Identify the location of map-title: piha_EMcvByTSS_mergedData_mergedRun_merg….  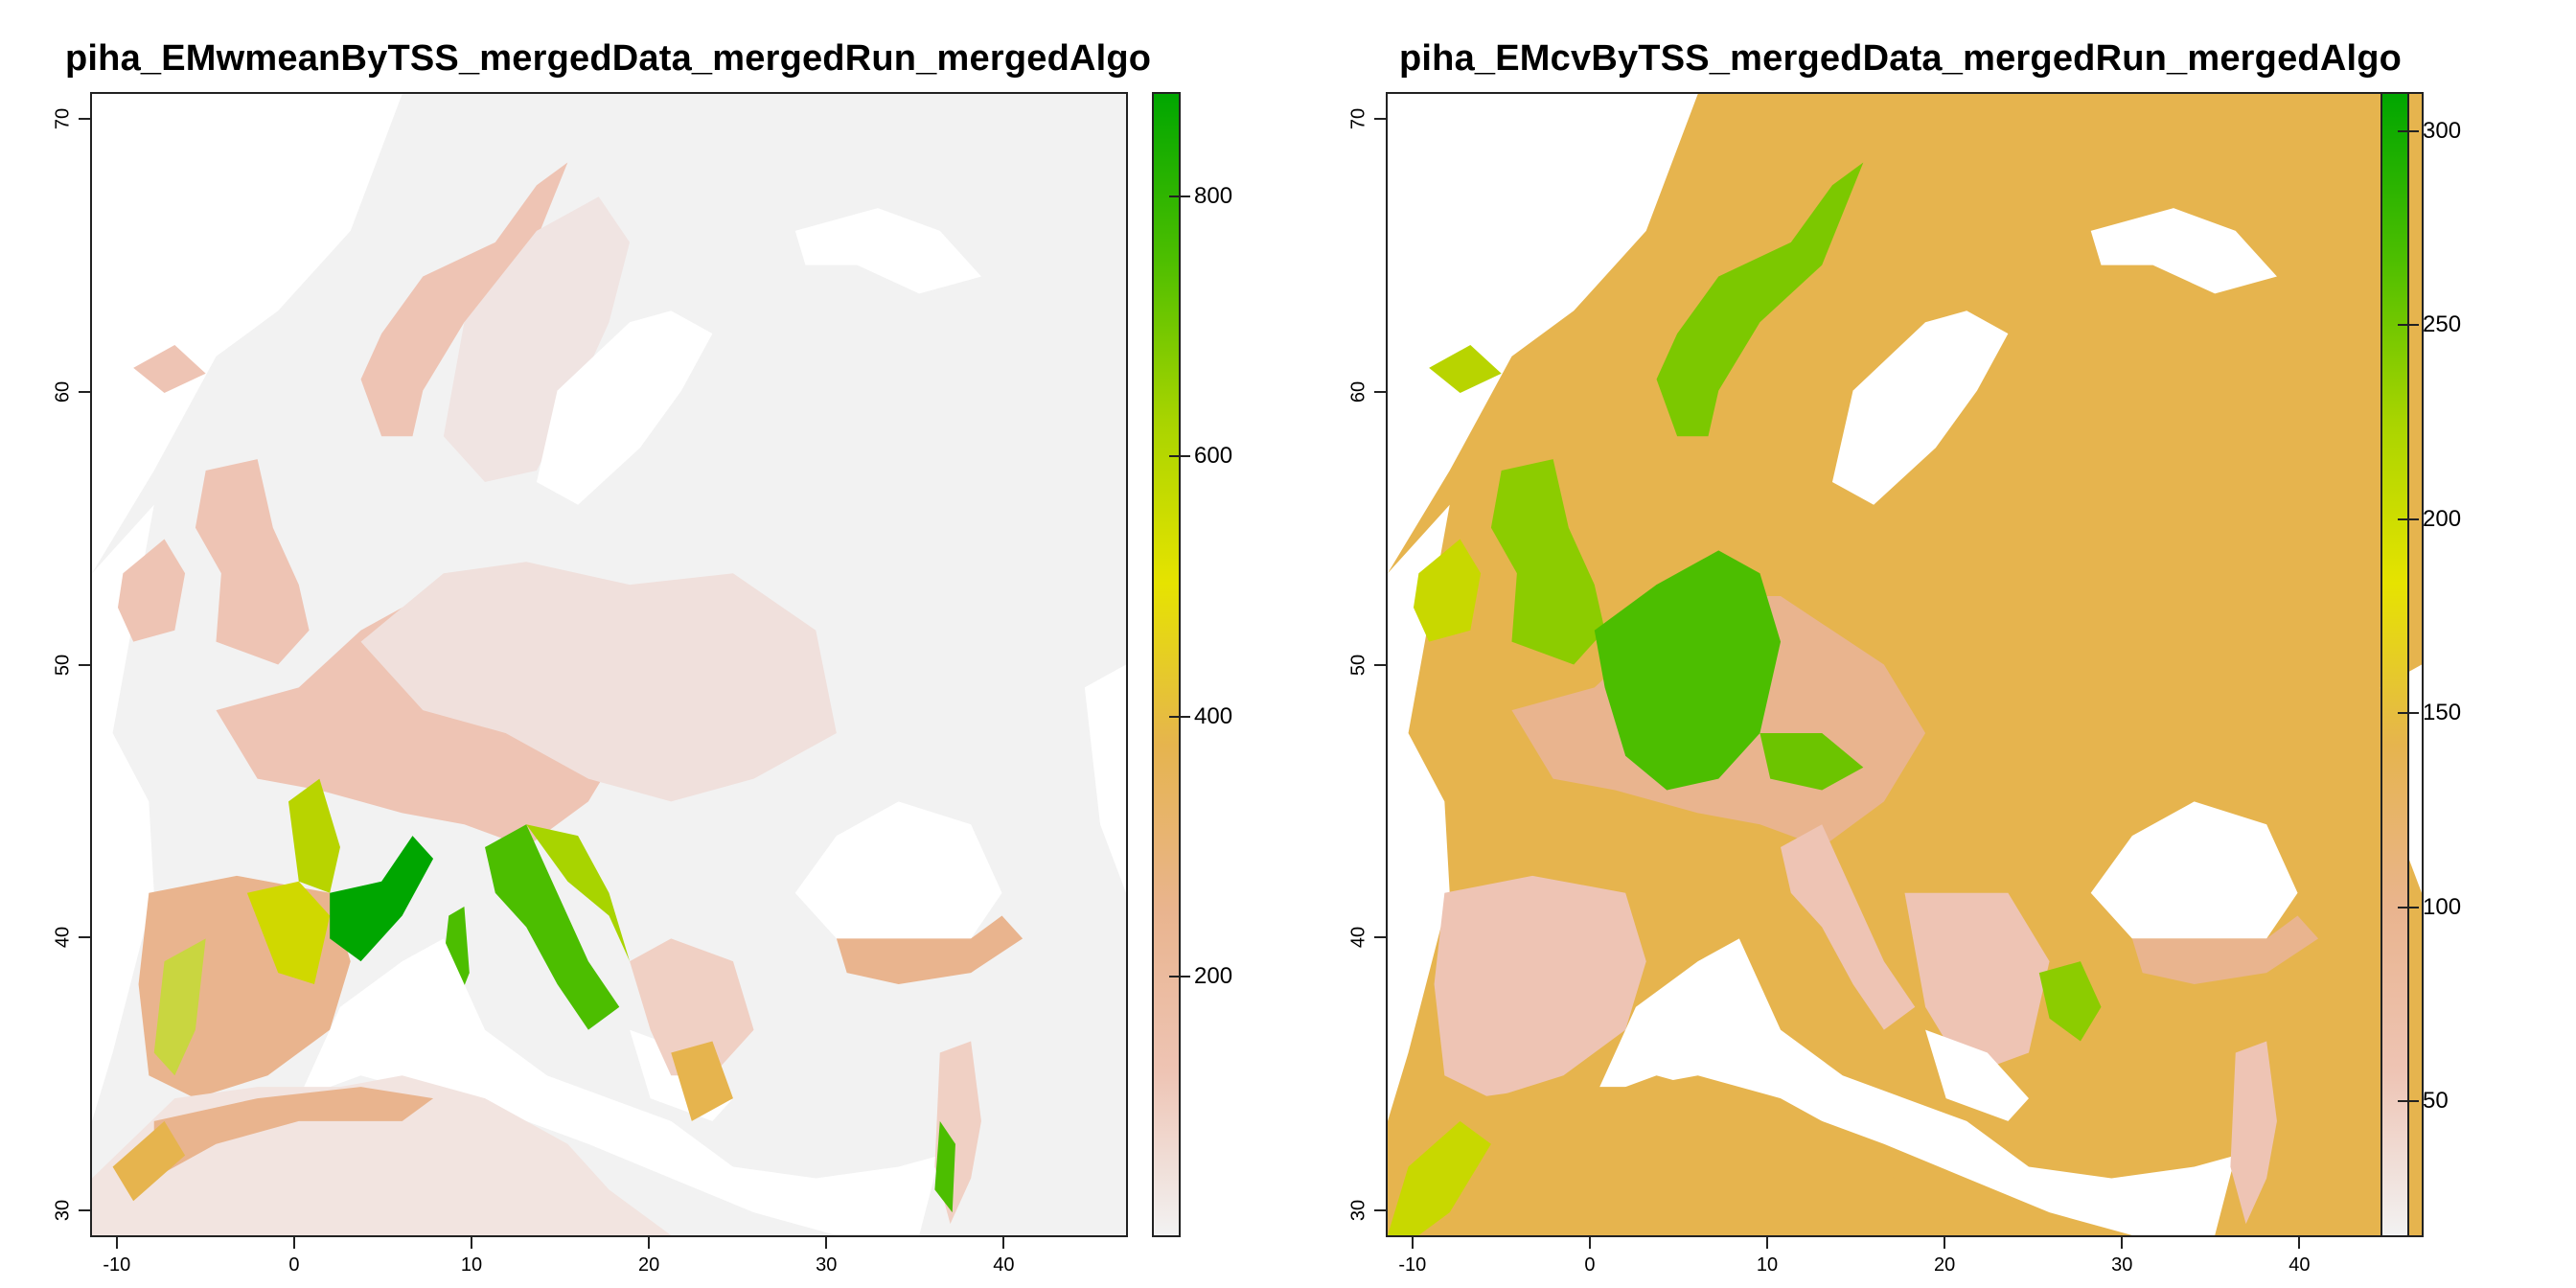
(1901, 58).